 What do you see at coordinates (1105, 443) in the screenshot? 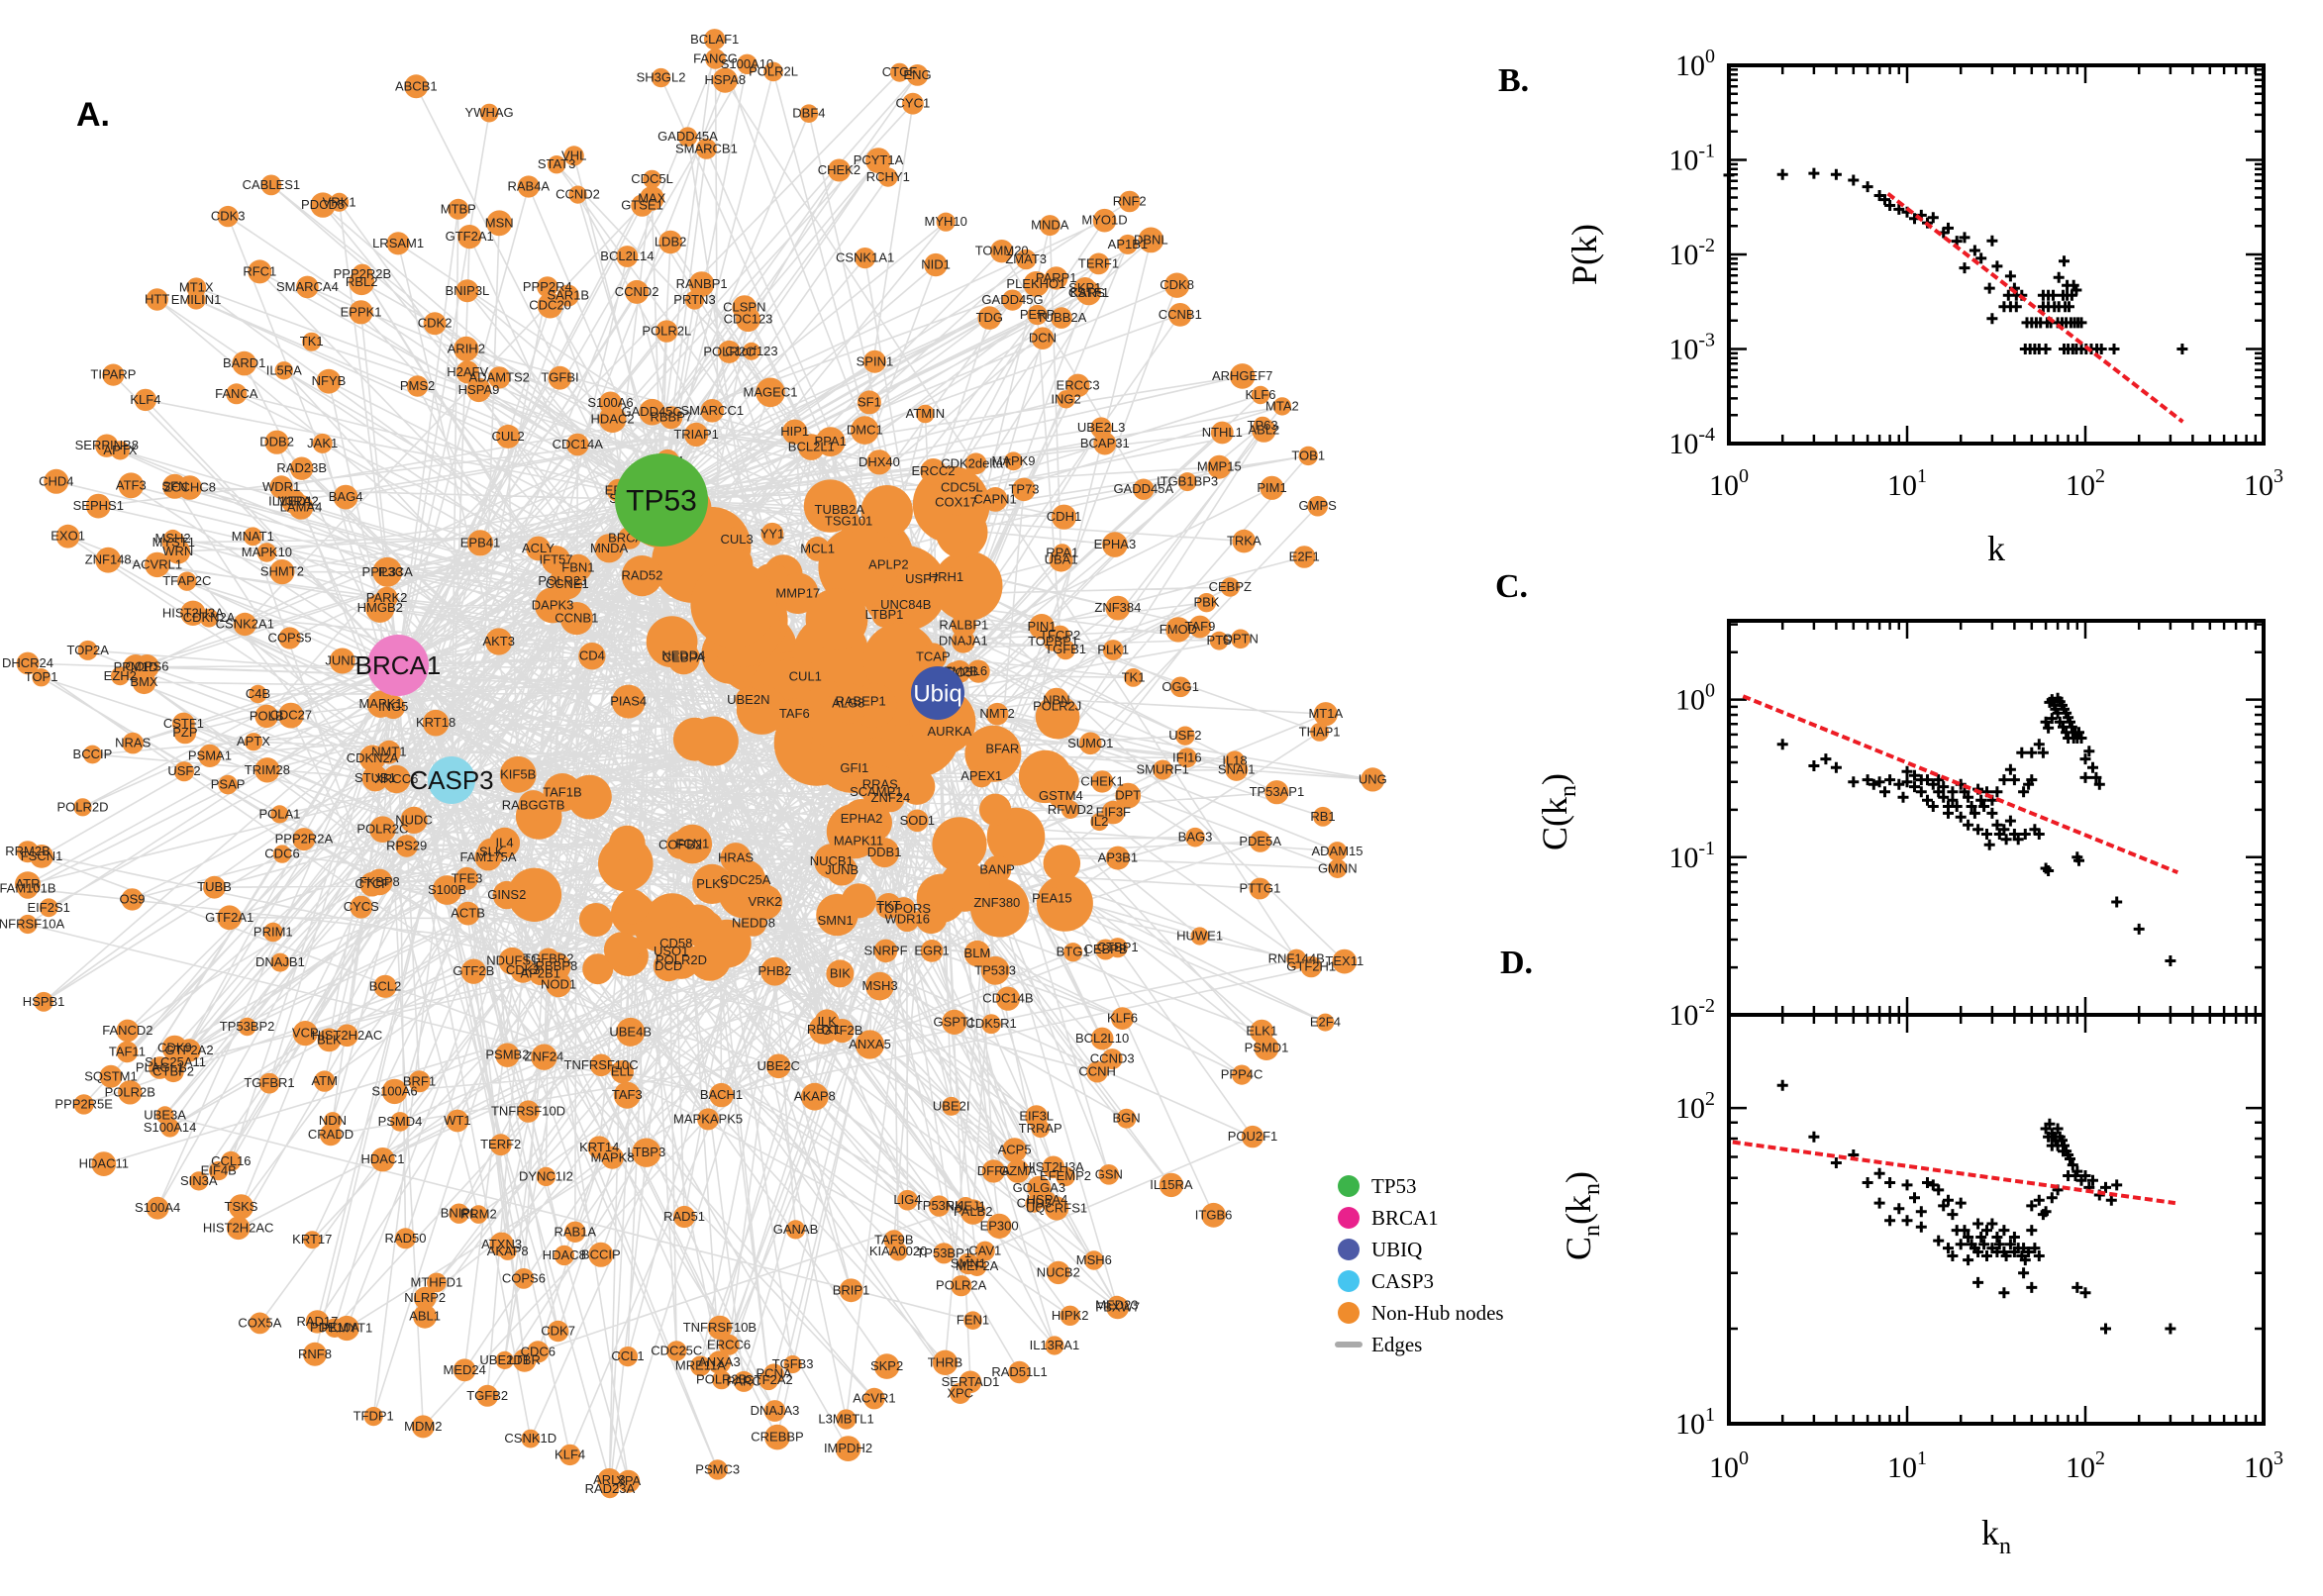
I see `network-node-label: BCAP31` at bounding box center [1105, 443].